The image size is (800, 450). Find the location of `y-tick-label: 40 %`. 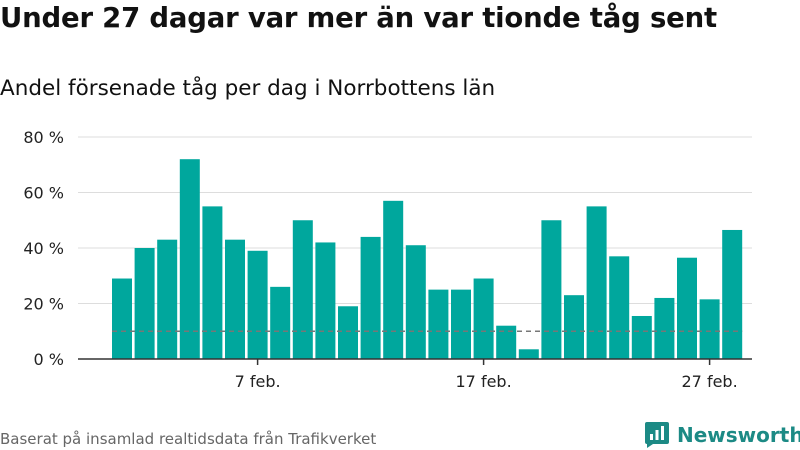

y-tick-label: 40 % is located at coordinates (43, 248).